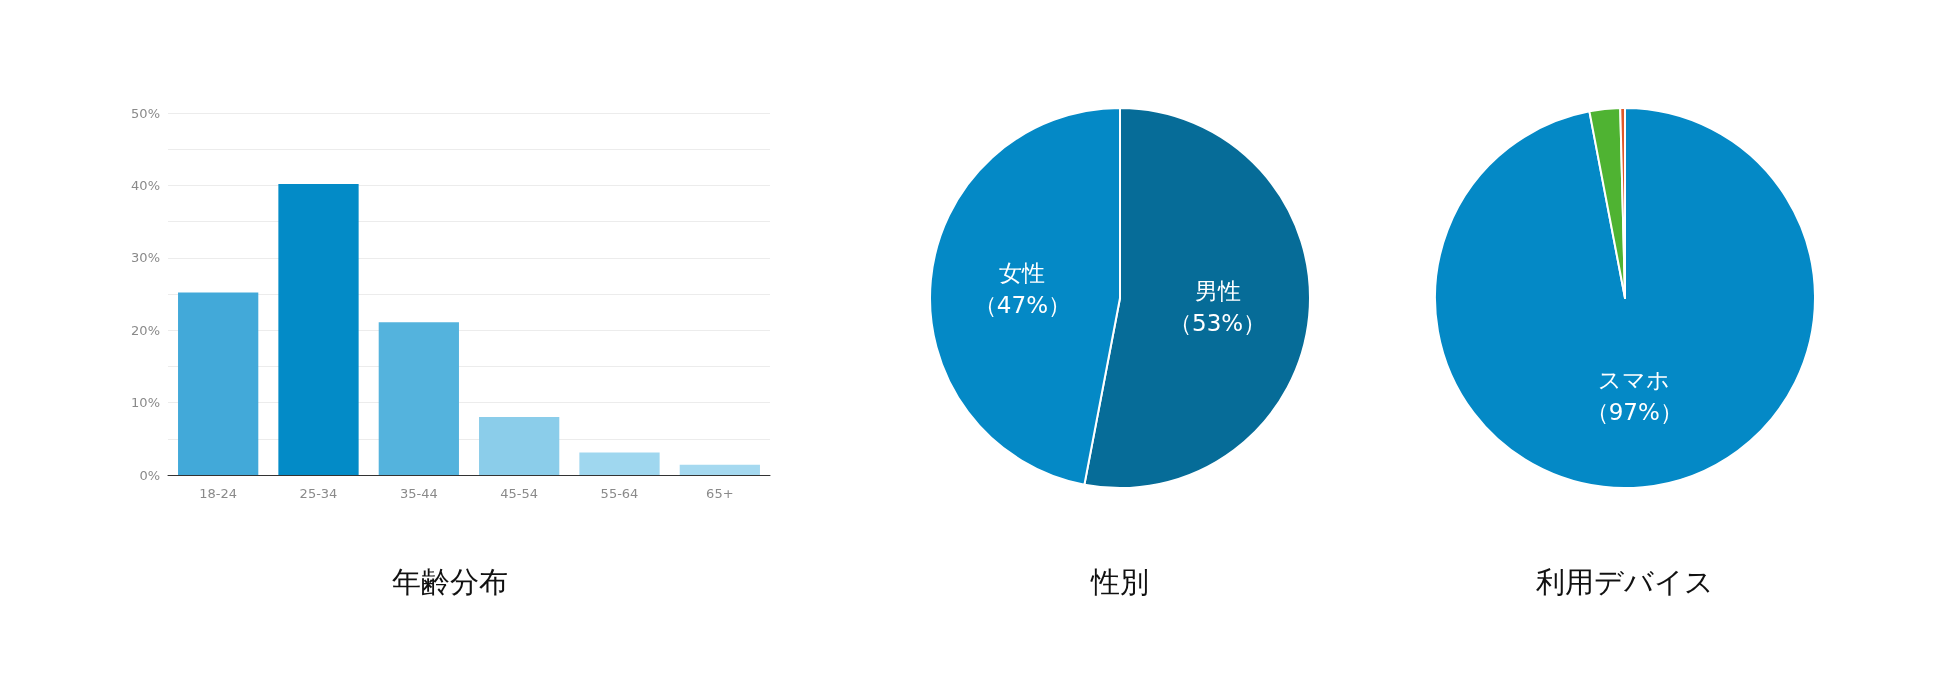 This screenshot has height=686, width=1950. Describe the element at coordinates (149, 475) in the screenshot. I see `y-tick-label: 0%` at that location.